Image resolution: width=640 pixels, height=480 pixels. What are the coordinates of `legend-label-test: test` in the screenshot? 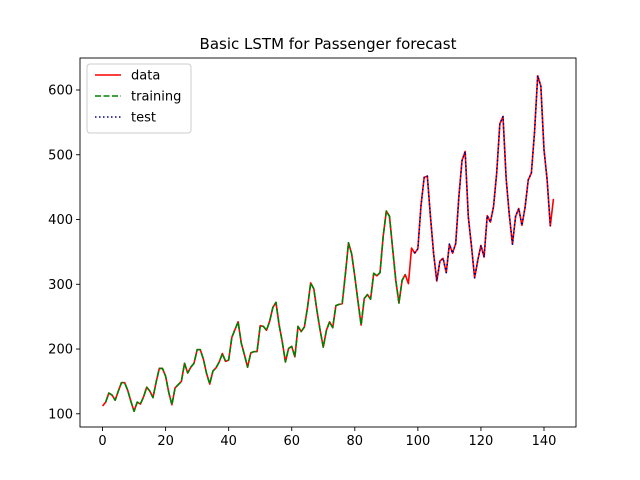 It's located at (143, 118).